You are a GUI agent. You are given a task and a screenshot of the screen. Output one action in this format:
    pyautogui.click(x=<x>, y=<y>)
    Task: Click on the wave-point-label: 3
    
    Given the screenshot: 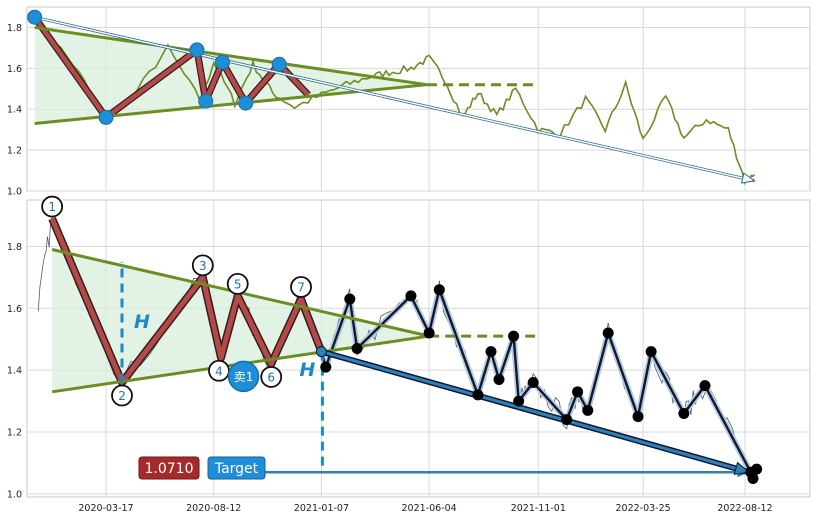 What is the action you would take?
    pyautogui.click(x=203, y=266)
    